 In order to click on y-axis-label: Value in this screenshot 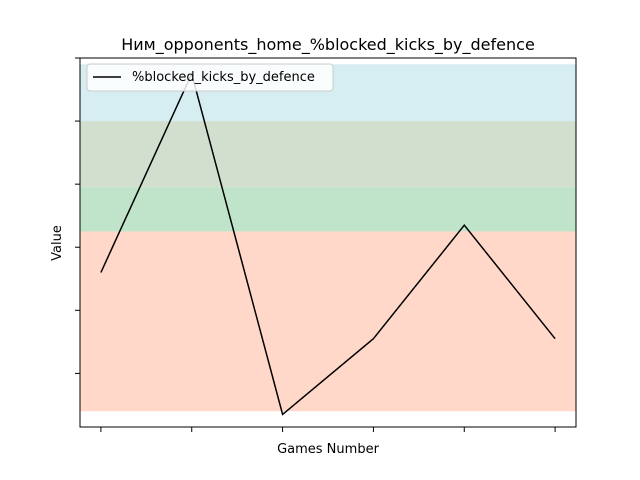, I will do `click(57, 243)`.